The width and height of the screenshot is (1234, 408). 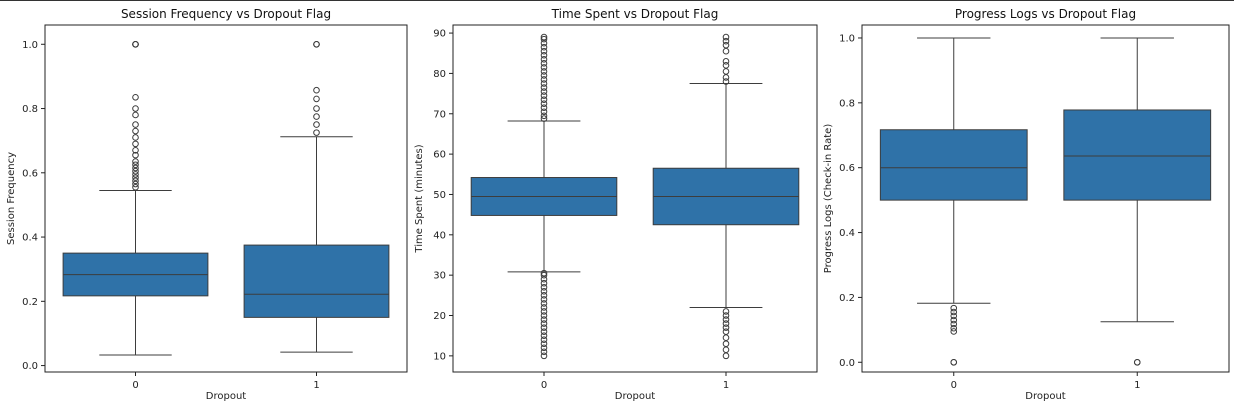 What do you see at coordinates (439, 114) in the screenshot?
I see `y-tick-label: 70` at bounding box center [439, 114].